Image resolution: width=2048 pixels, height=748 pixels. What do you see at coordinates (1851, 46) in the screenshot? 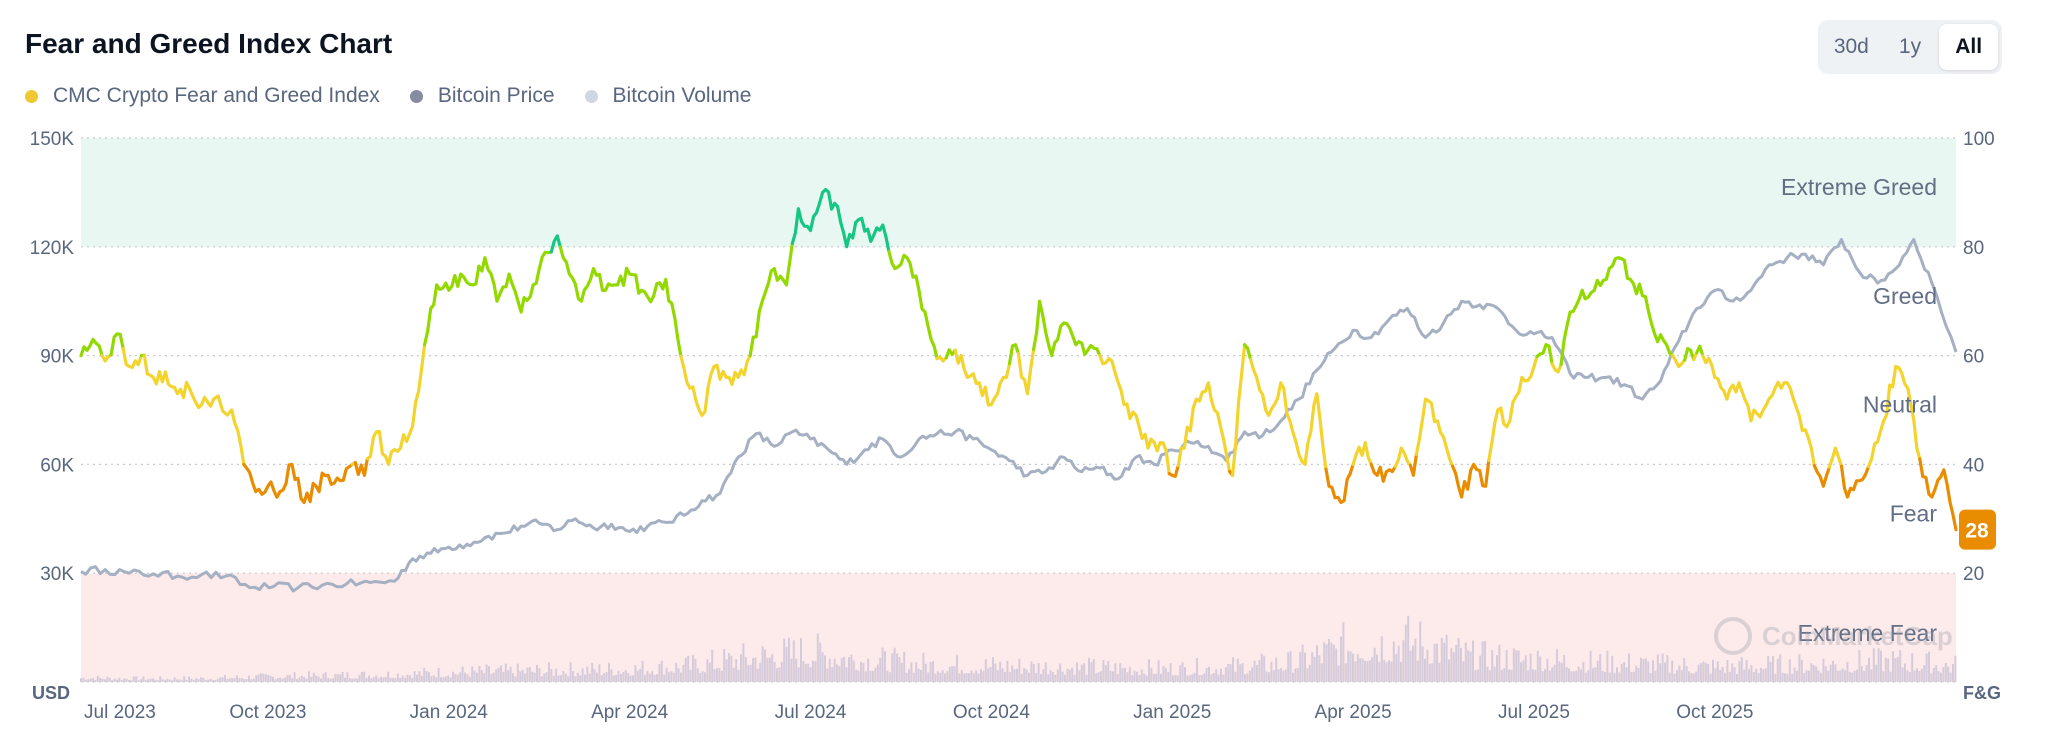
I see `range-30d-button: 30d` at bounding box center [1851, 46].